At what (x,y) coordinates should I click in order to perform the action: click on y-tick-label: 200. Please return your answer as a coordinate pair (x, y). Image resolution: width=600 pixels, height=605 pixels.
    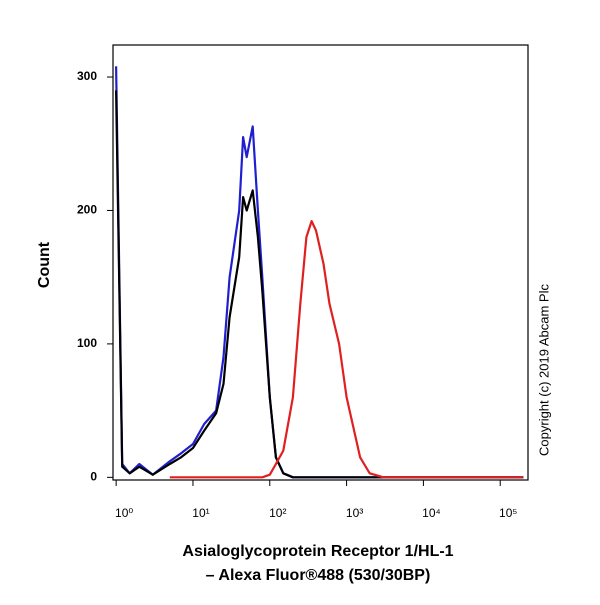
    Looking at the image, I should click on (87, 210).